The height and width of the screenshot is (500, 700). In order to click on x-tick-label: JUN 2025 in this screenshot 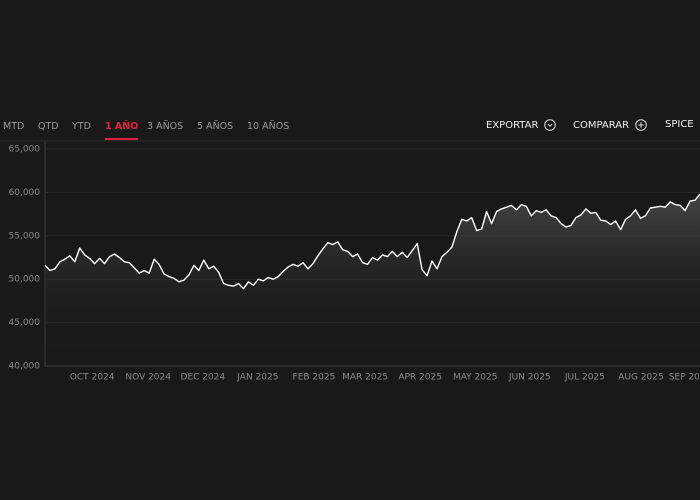, I will do `click(529, 378)`.